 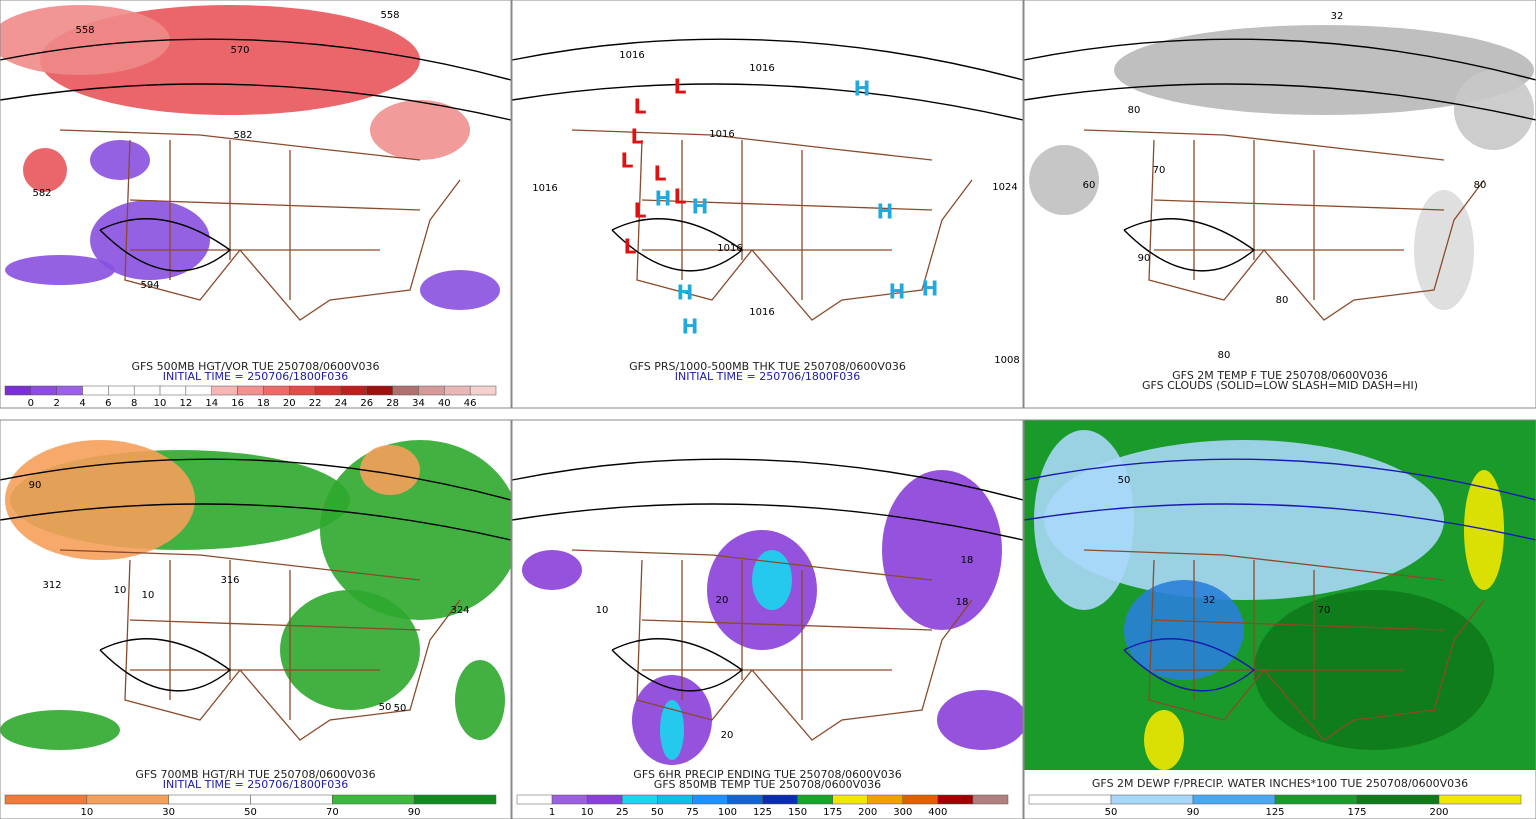 What do you see at coordinates (41, 193) in the screenshot?
I see `contour-label: 582` at bounding box center [41, 193].